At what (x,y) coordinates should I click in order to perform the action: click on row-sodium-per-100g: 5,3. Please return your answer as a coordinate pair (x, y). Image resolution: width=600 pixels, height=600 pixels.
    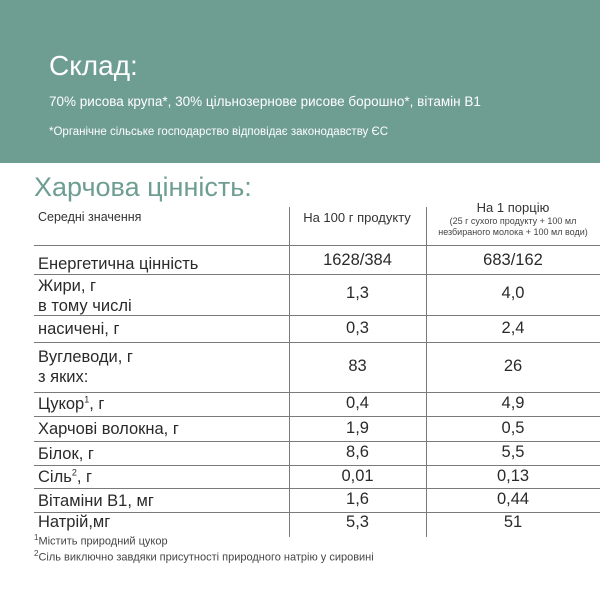
    Looking at the image, I should click on (357, 522).